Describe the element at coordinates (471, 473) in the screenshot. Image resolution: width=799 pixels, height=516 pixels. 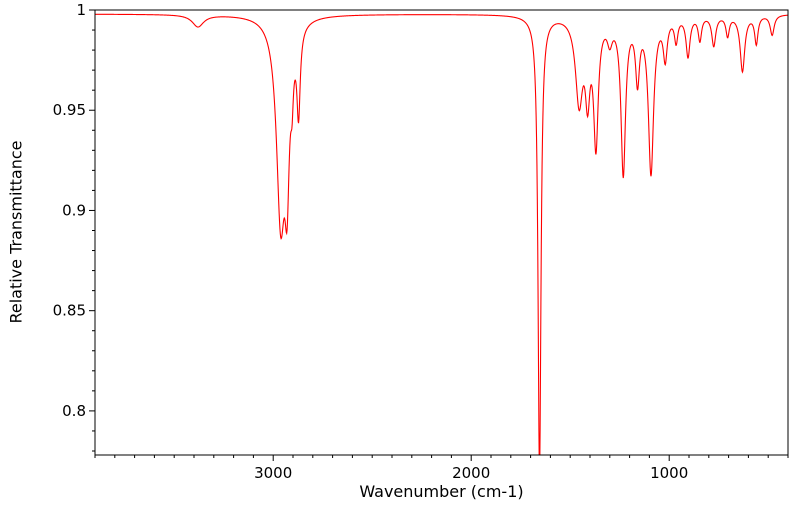
I see `x-tick-label: 2000` at that location.